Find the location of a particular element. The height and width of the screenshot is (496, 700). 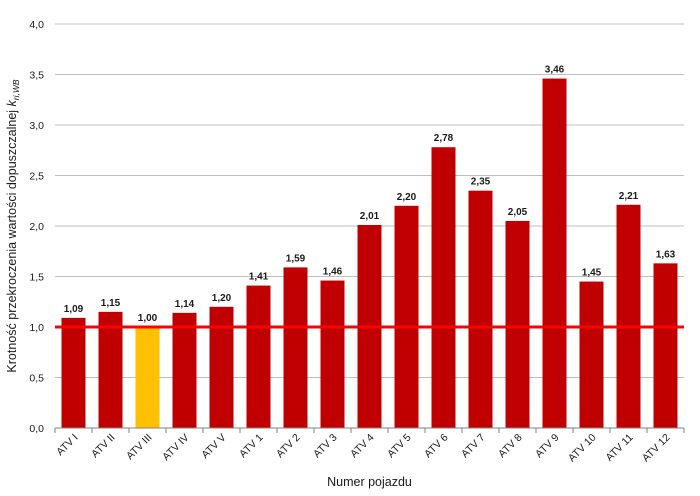

x-tick-label: ATV II is located at coordinates (103, 446).